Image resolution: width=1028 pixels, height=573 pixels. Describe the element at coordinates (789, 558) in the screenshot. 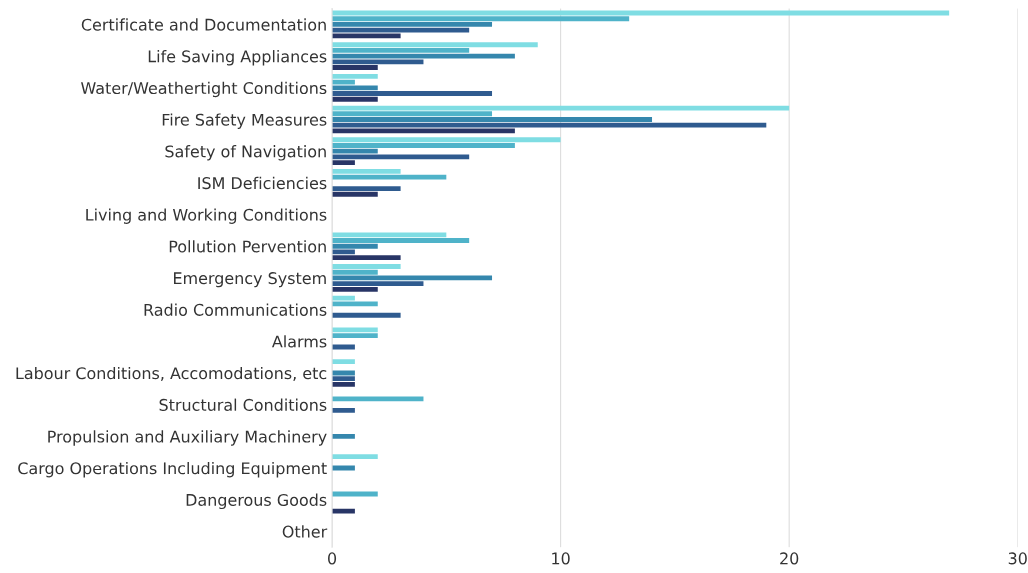

I see `x-tick-label: 20` at that location.